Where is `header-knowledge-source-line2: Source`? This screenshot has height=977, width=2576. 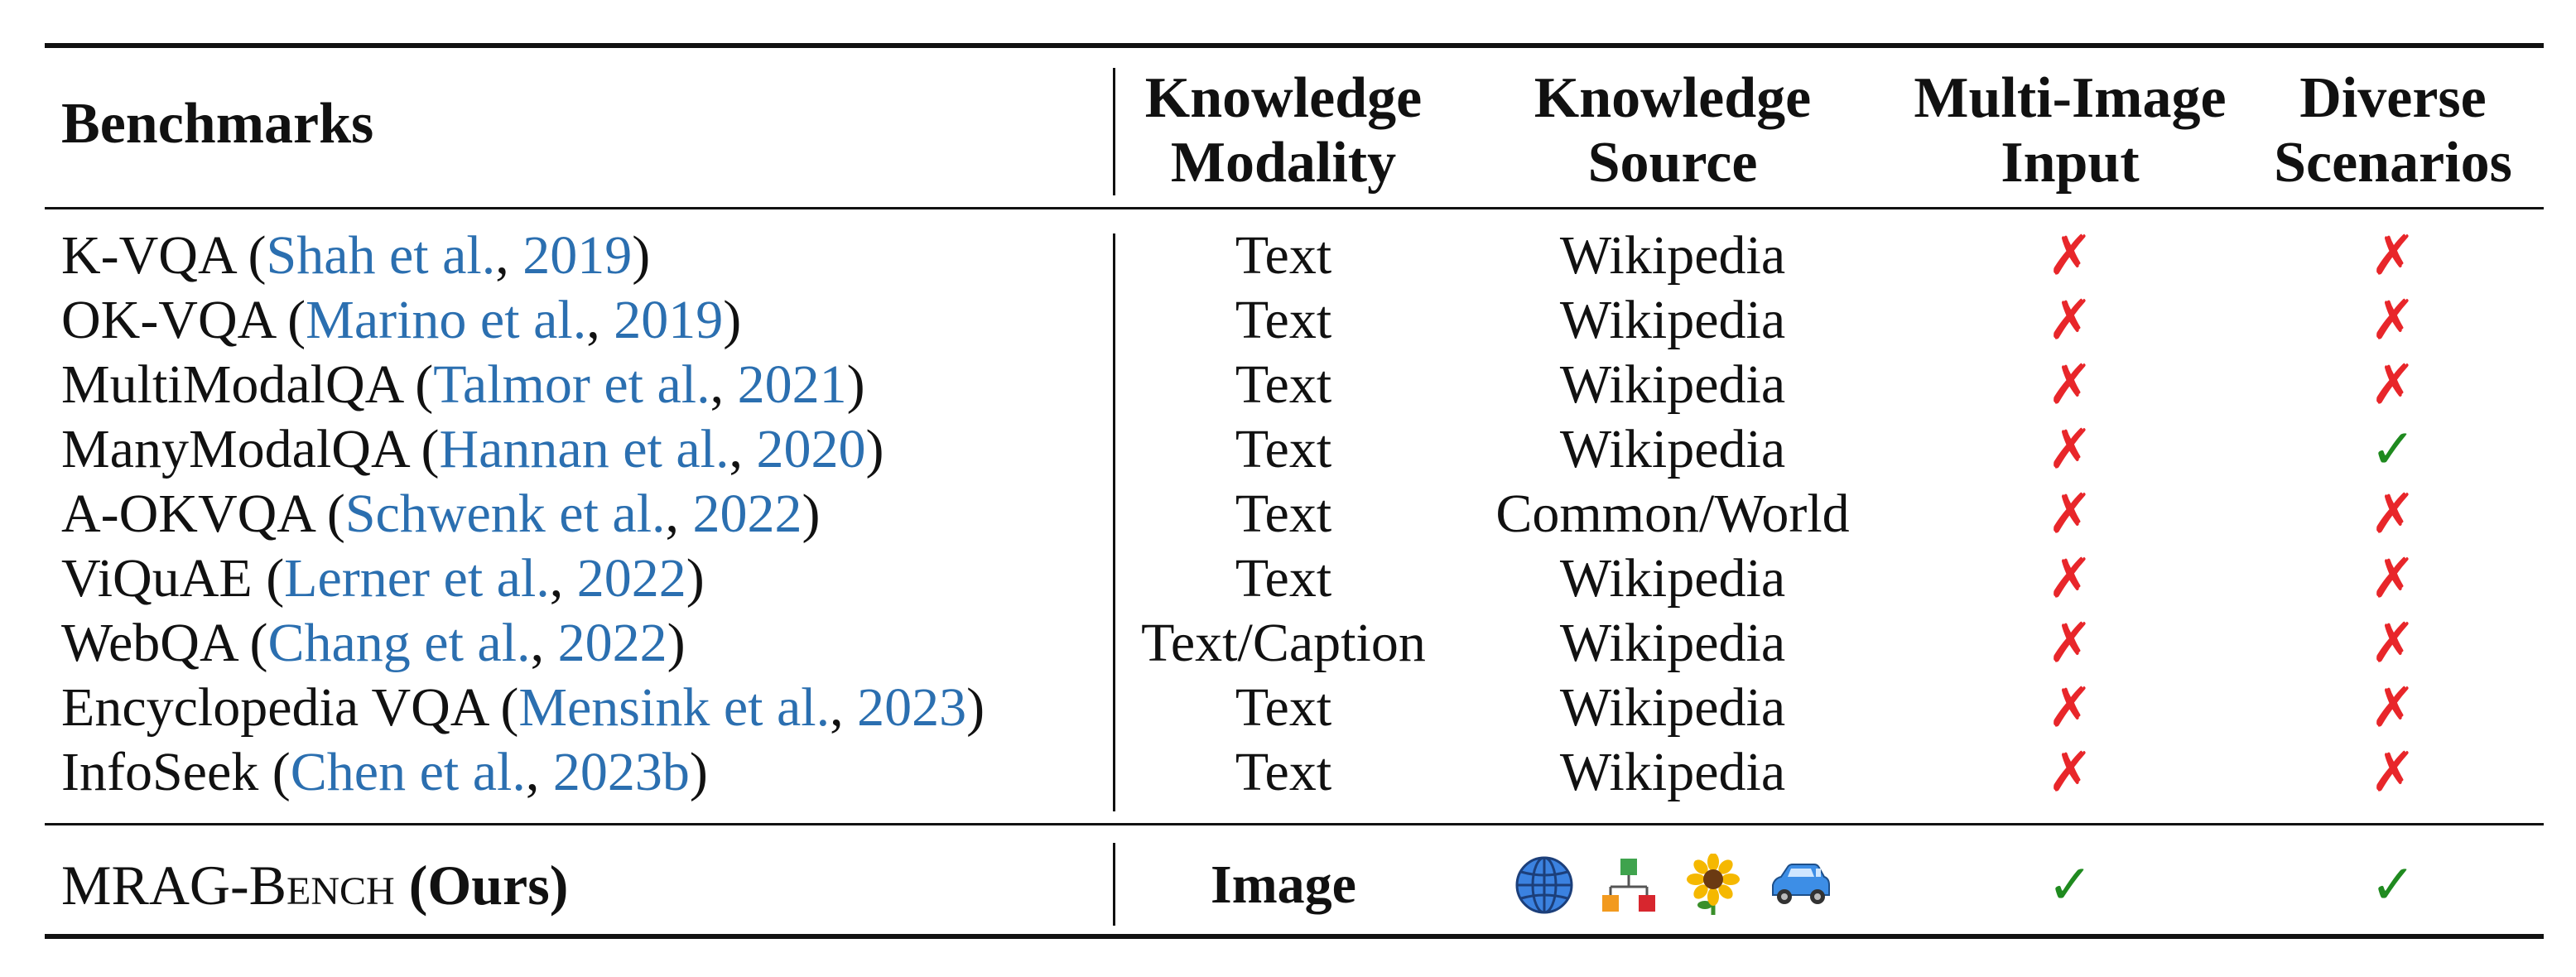 header-knowledge-source-line2: Source is located at coordinates (1672, 163).